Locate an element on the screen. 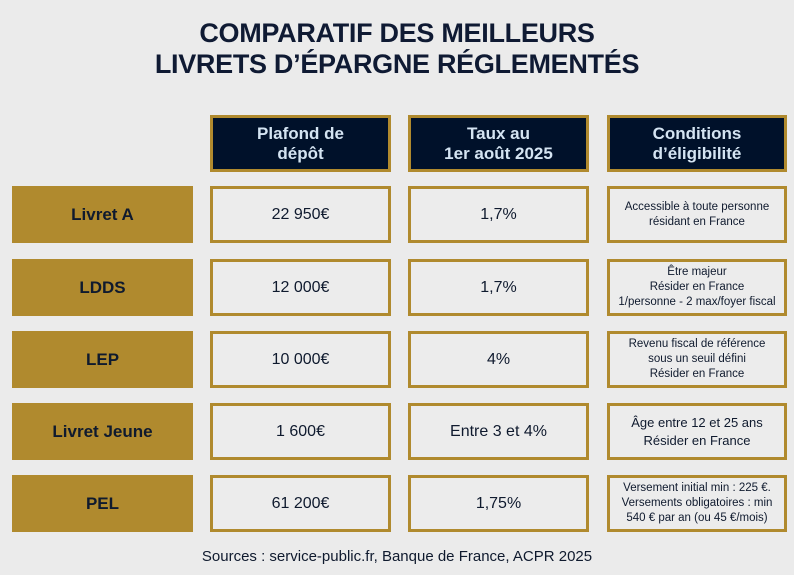  cell-text: dépôt is located at coordinates (300, 153).